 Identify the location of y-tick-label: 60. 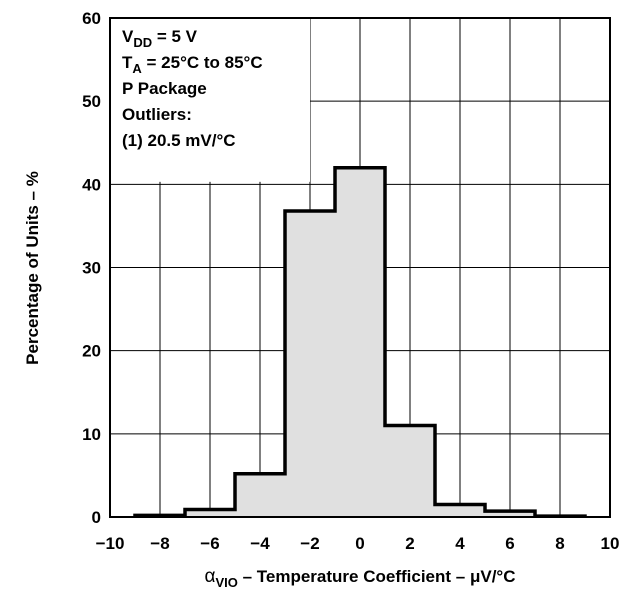
(91, 18).